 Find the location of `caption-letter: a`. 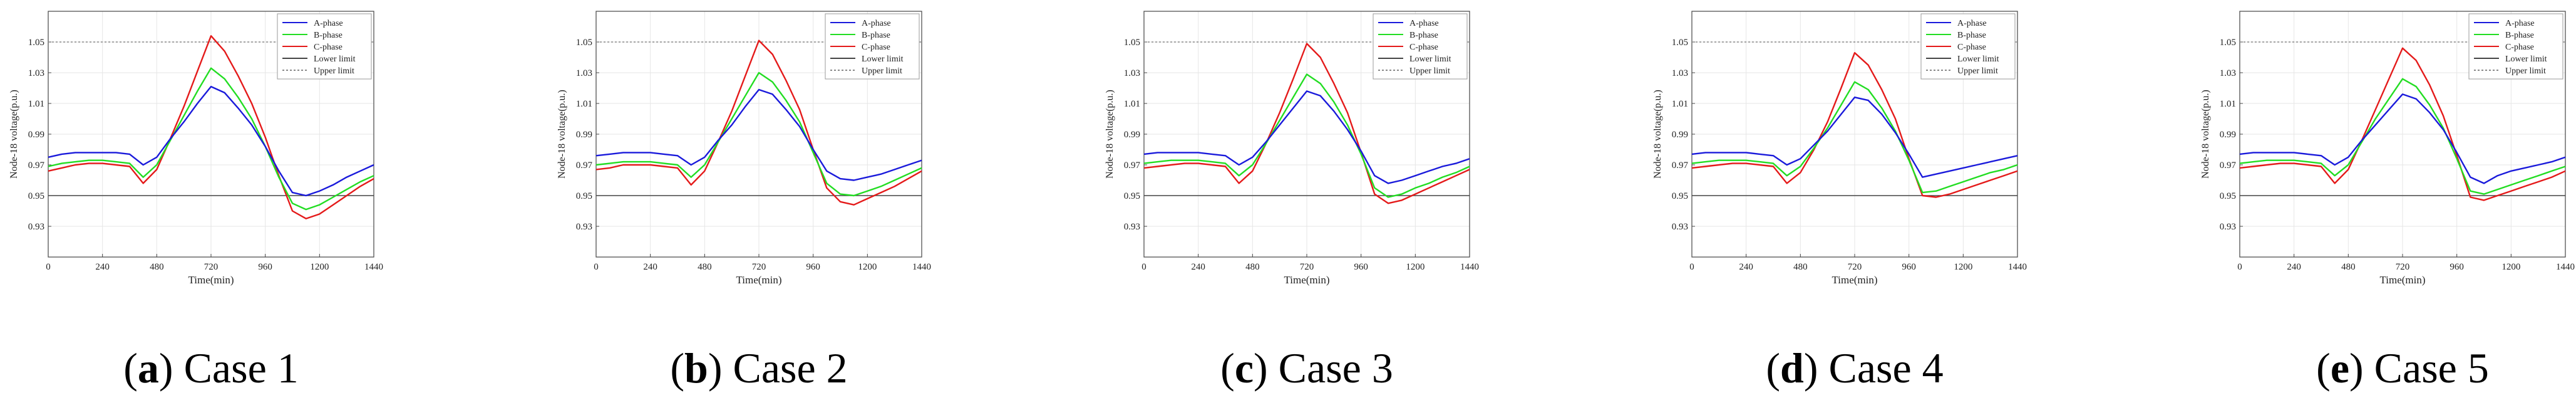

caption-letter: a is located at coordinates (148, 368).